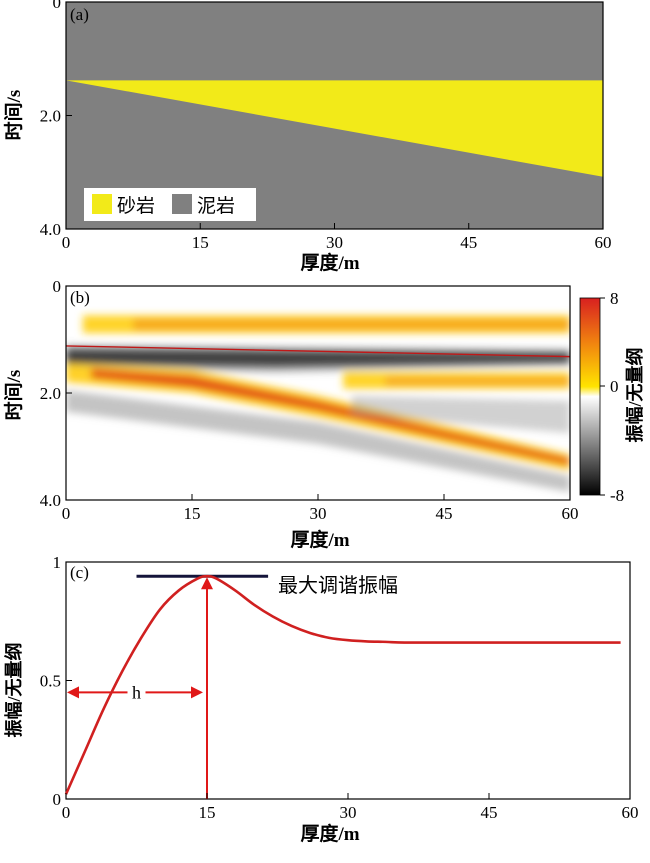  Describe the element at coordinates (614, 298) in the screenshot. I see `colorbar-tick-label-max: 8` at that location.